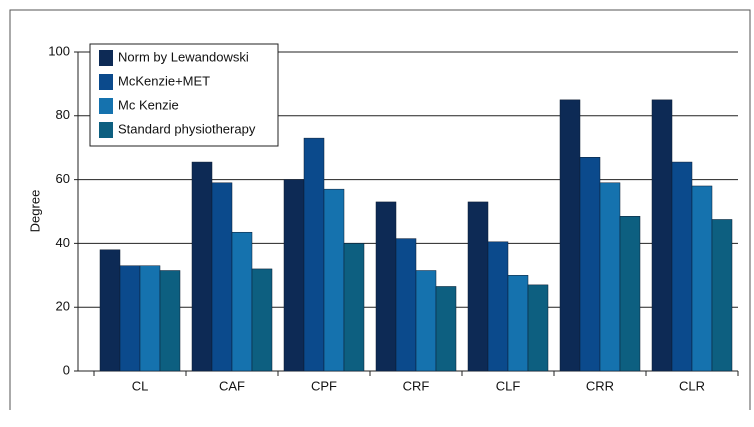  Describe the element at coordinates (63, 178) in the screenshot. I see `y-tick-label: 60` at that location.